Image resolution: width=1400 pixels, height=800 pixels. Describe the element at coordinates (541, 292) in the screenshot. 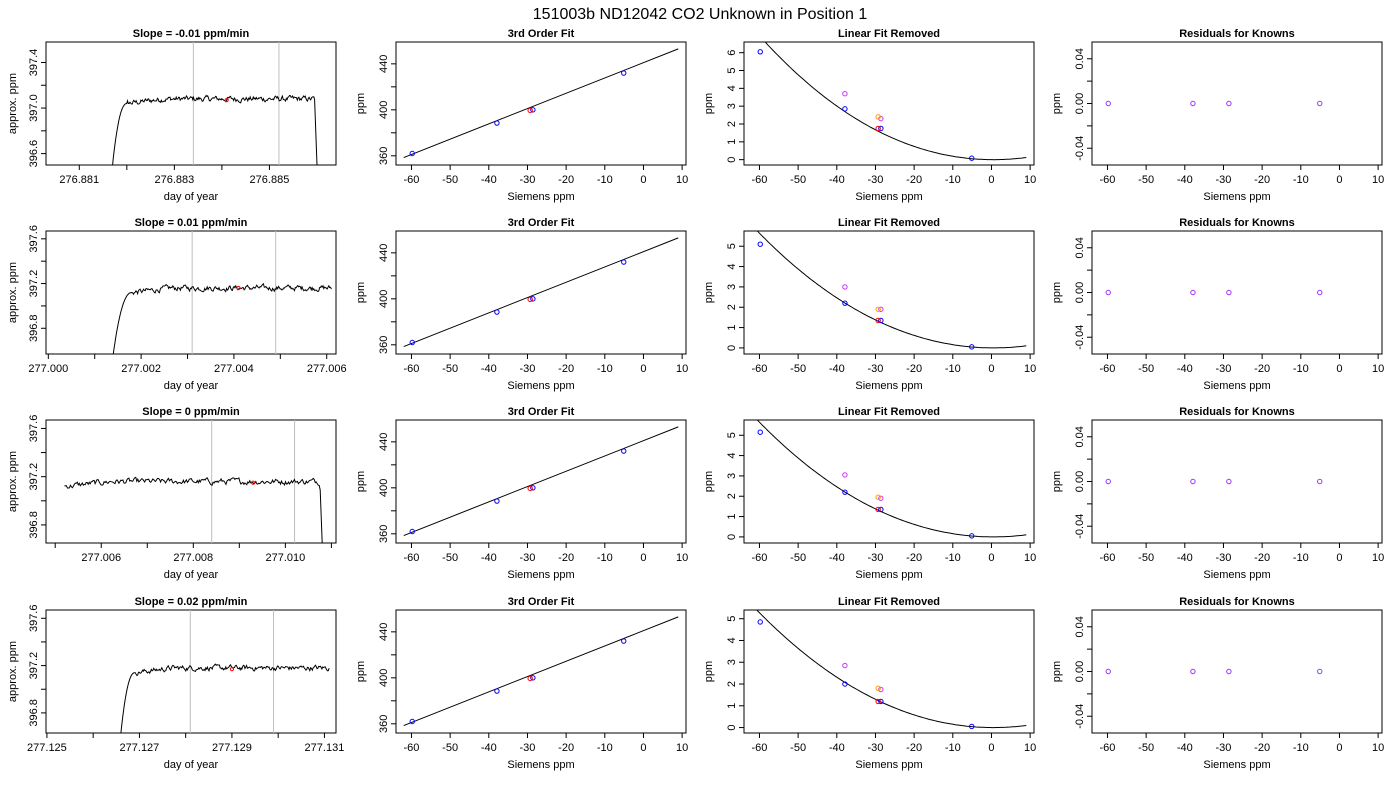

I see `r2-fit-fit-curve` at that location.